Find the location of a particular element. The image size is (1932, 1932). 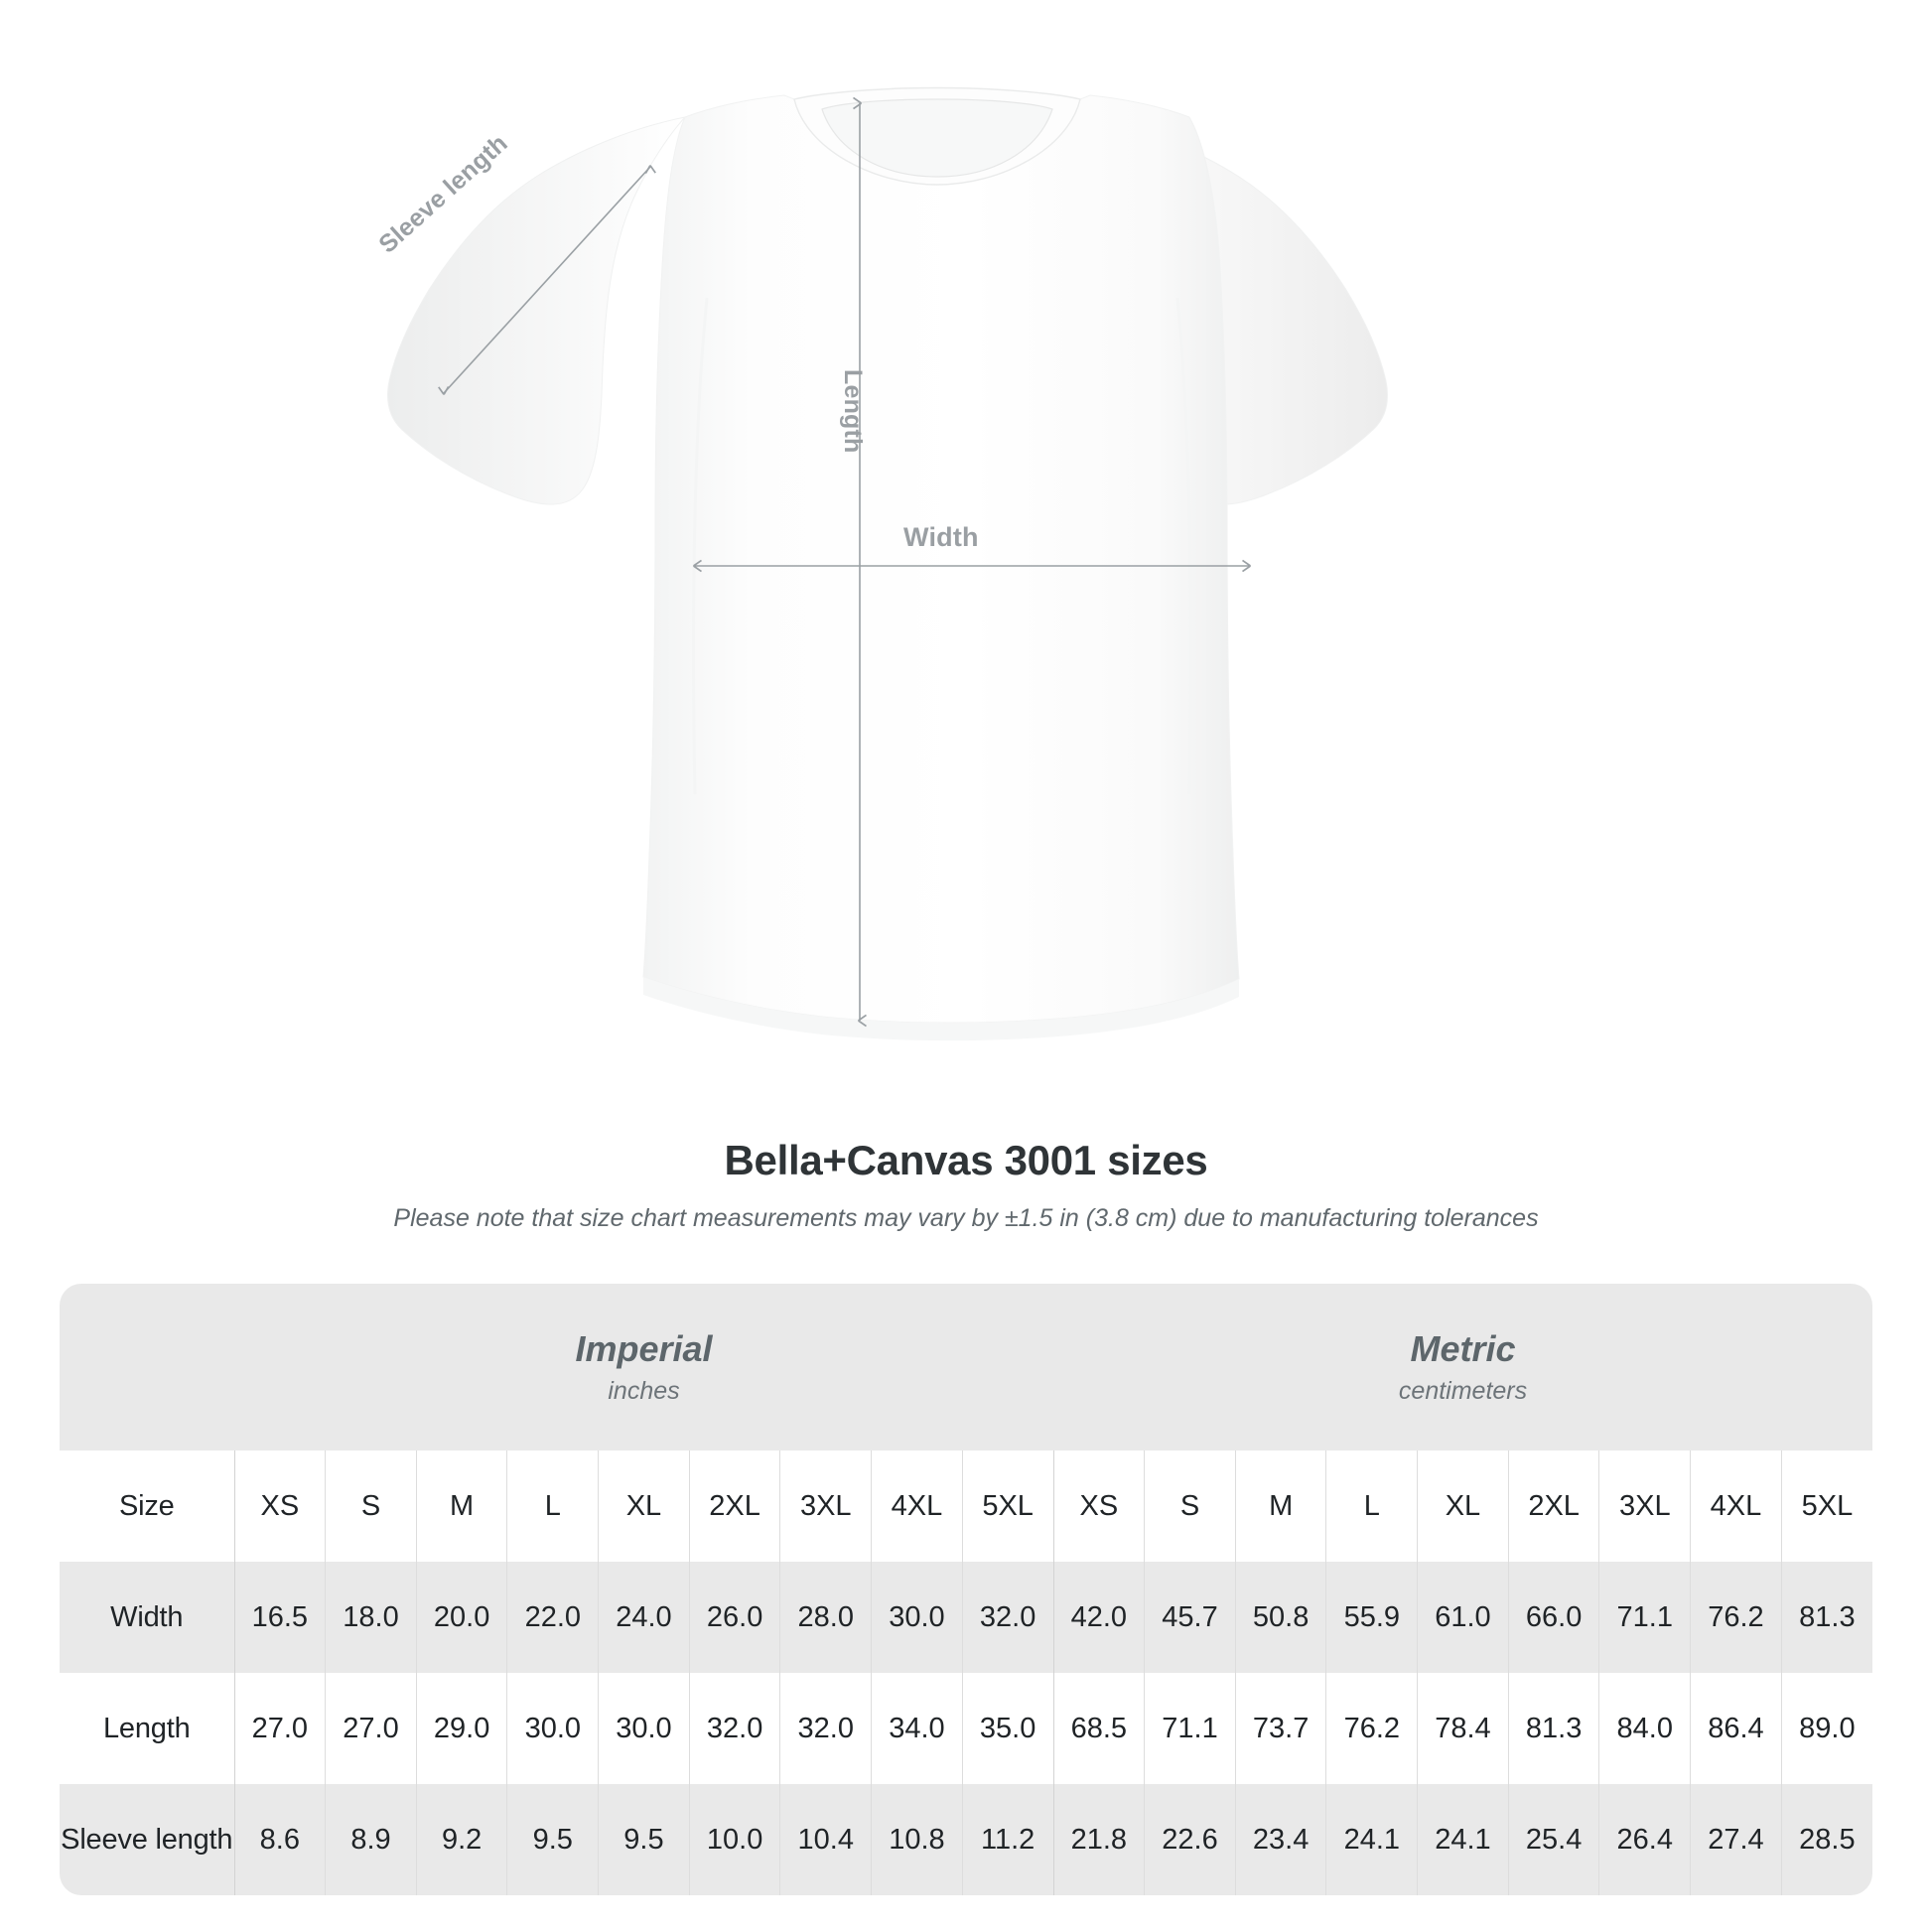

page-title: Bella+Canvas 3001 sizes is located at coordinates (966, 1160).